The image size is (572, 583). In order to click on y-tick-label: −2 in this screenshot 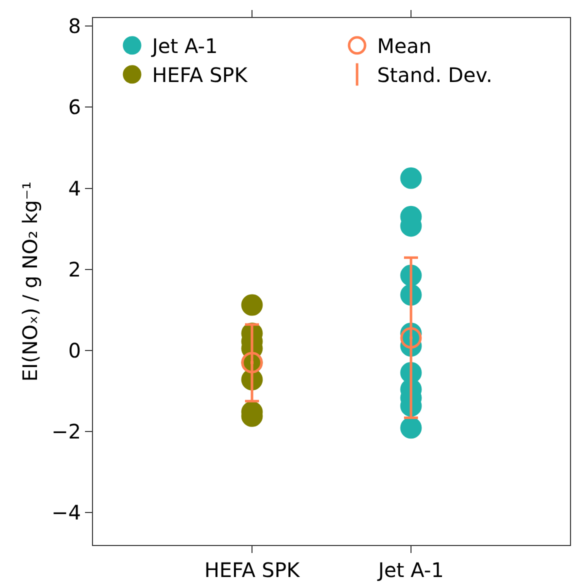, I will do `click(66, 431)`.